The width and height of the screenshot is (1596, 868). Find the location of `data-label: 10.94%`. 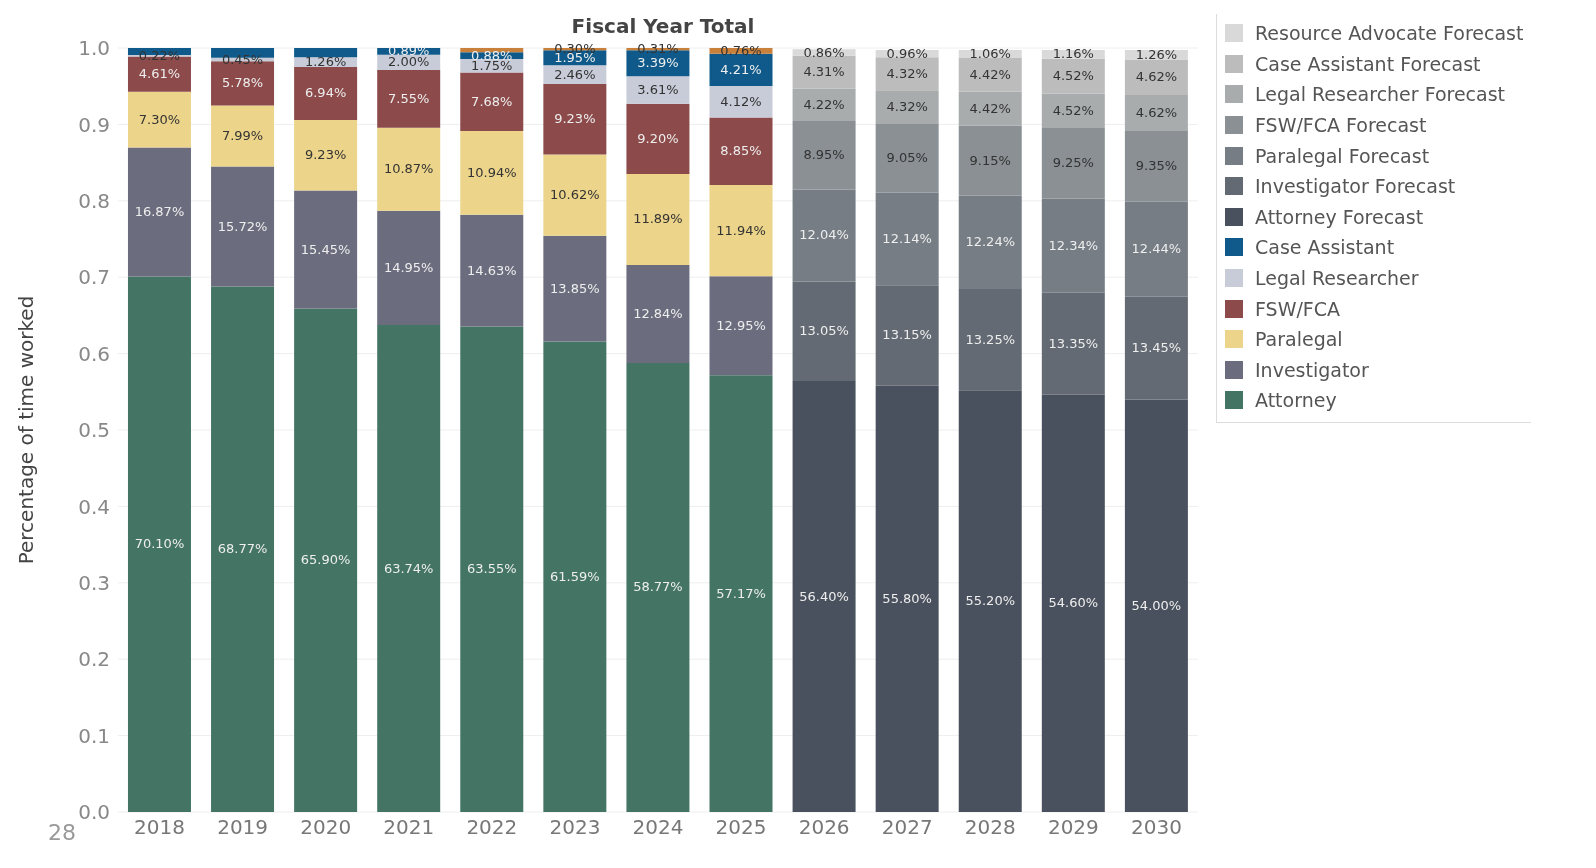

data-label: 10.94% is located at coordinates (491, 172).